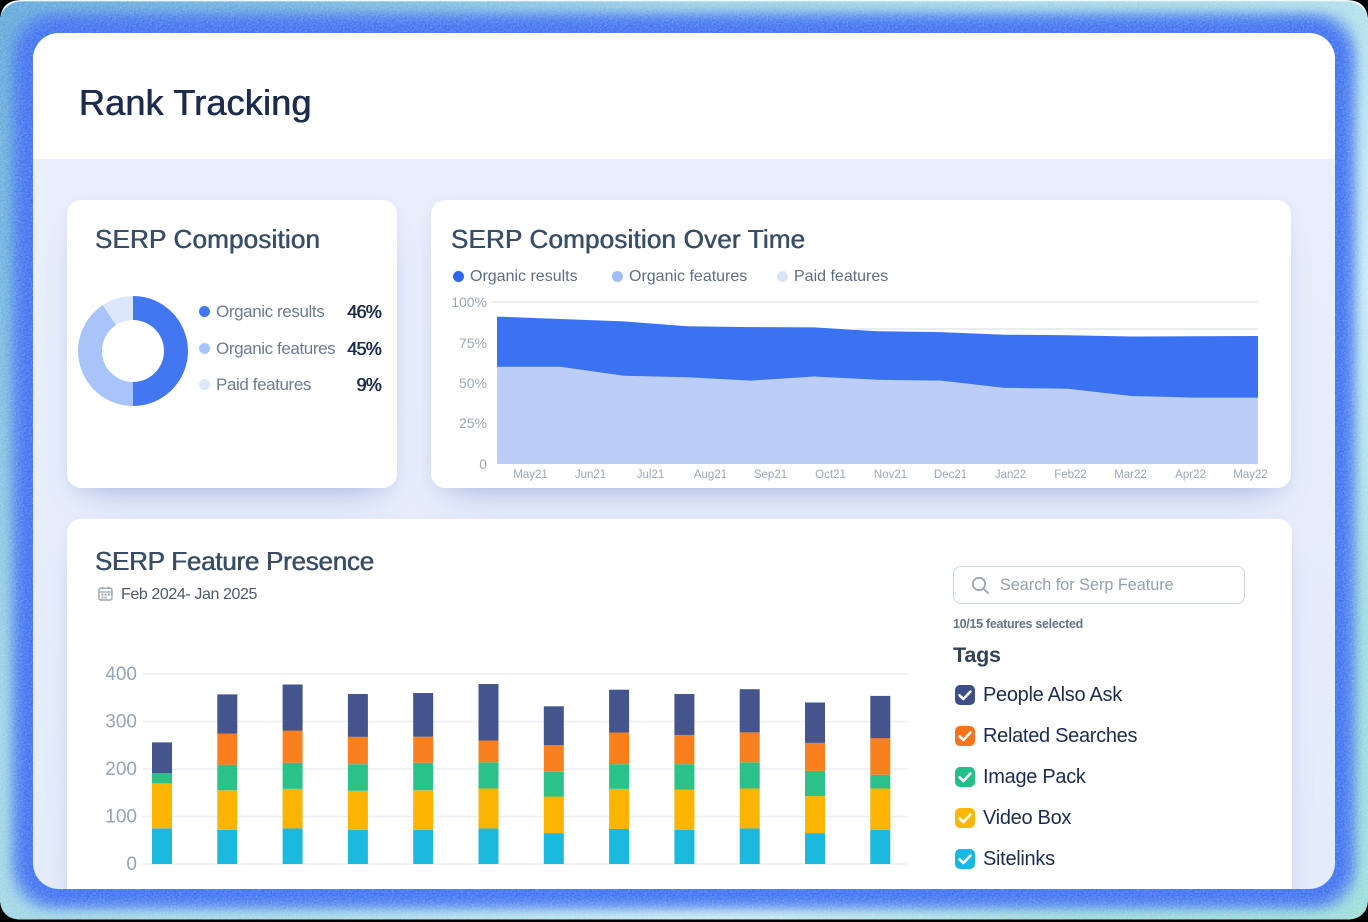 The width and height of the screenshot is (1368, 922). Describe the element at coordinates (473, 343) in the screenshot. I see `svg-text: 75%` at that location.